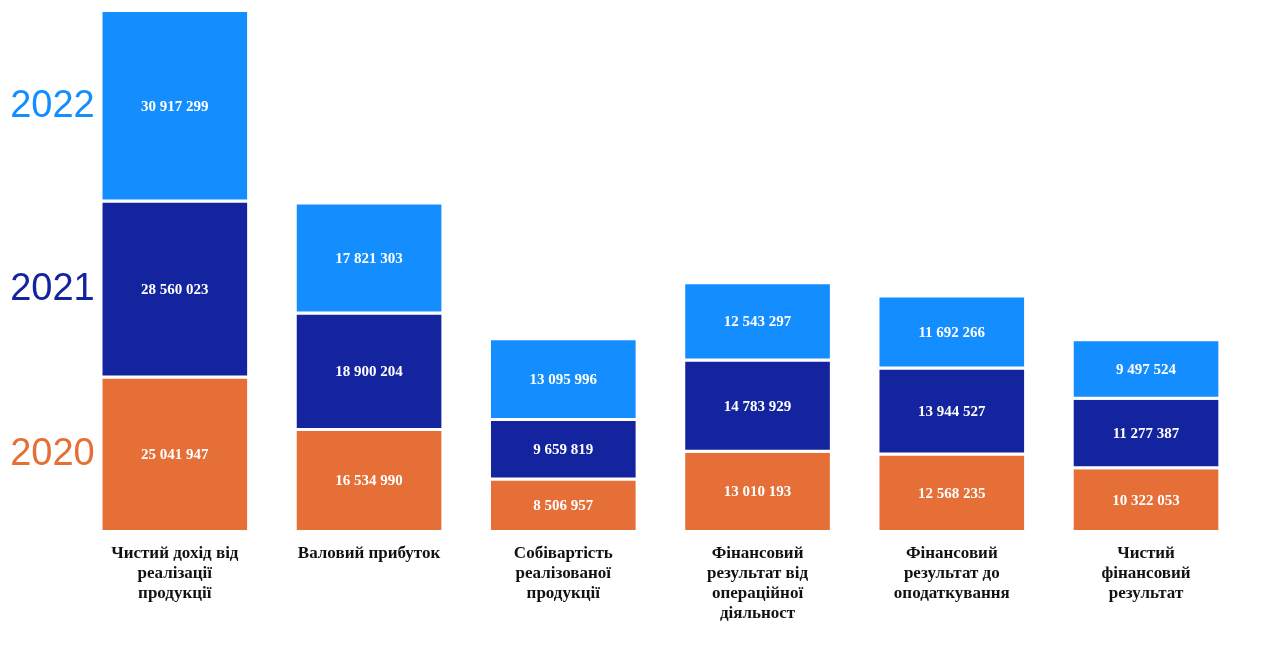  Describe the element at coordinates (757, 321) in the screenshot. I see `data-label: 12 543 297` at that location.